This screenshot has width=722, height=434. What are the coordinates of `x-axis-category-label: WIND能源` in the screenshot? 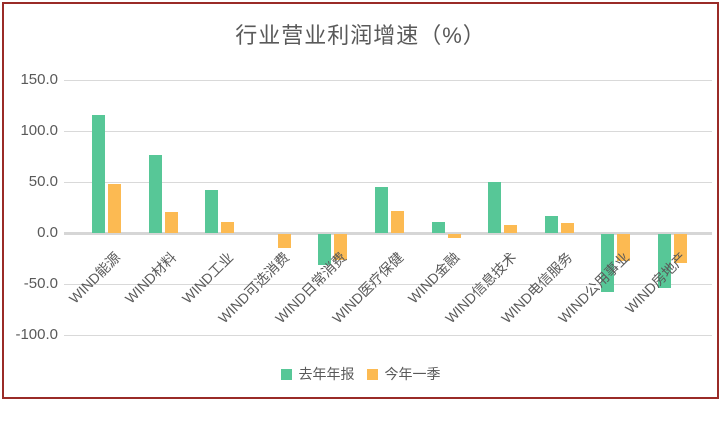 It's located at (94, 278).